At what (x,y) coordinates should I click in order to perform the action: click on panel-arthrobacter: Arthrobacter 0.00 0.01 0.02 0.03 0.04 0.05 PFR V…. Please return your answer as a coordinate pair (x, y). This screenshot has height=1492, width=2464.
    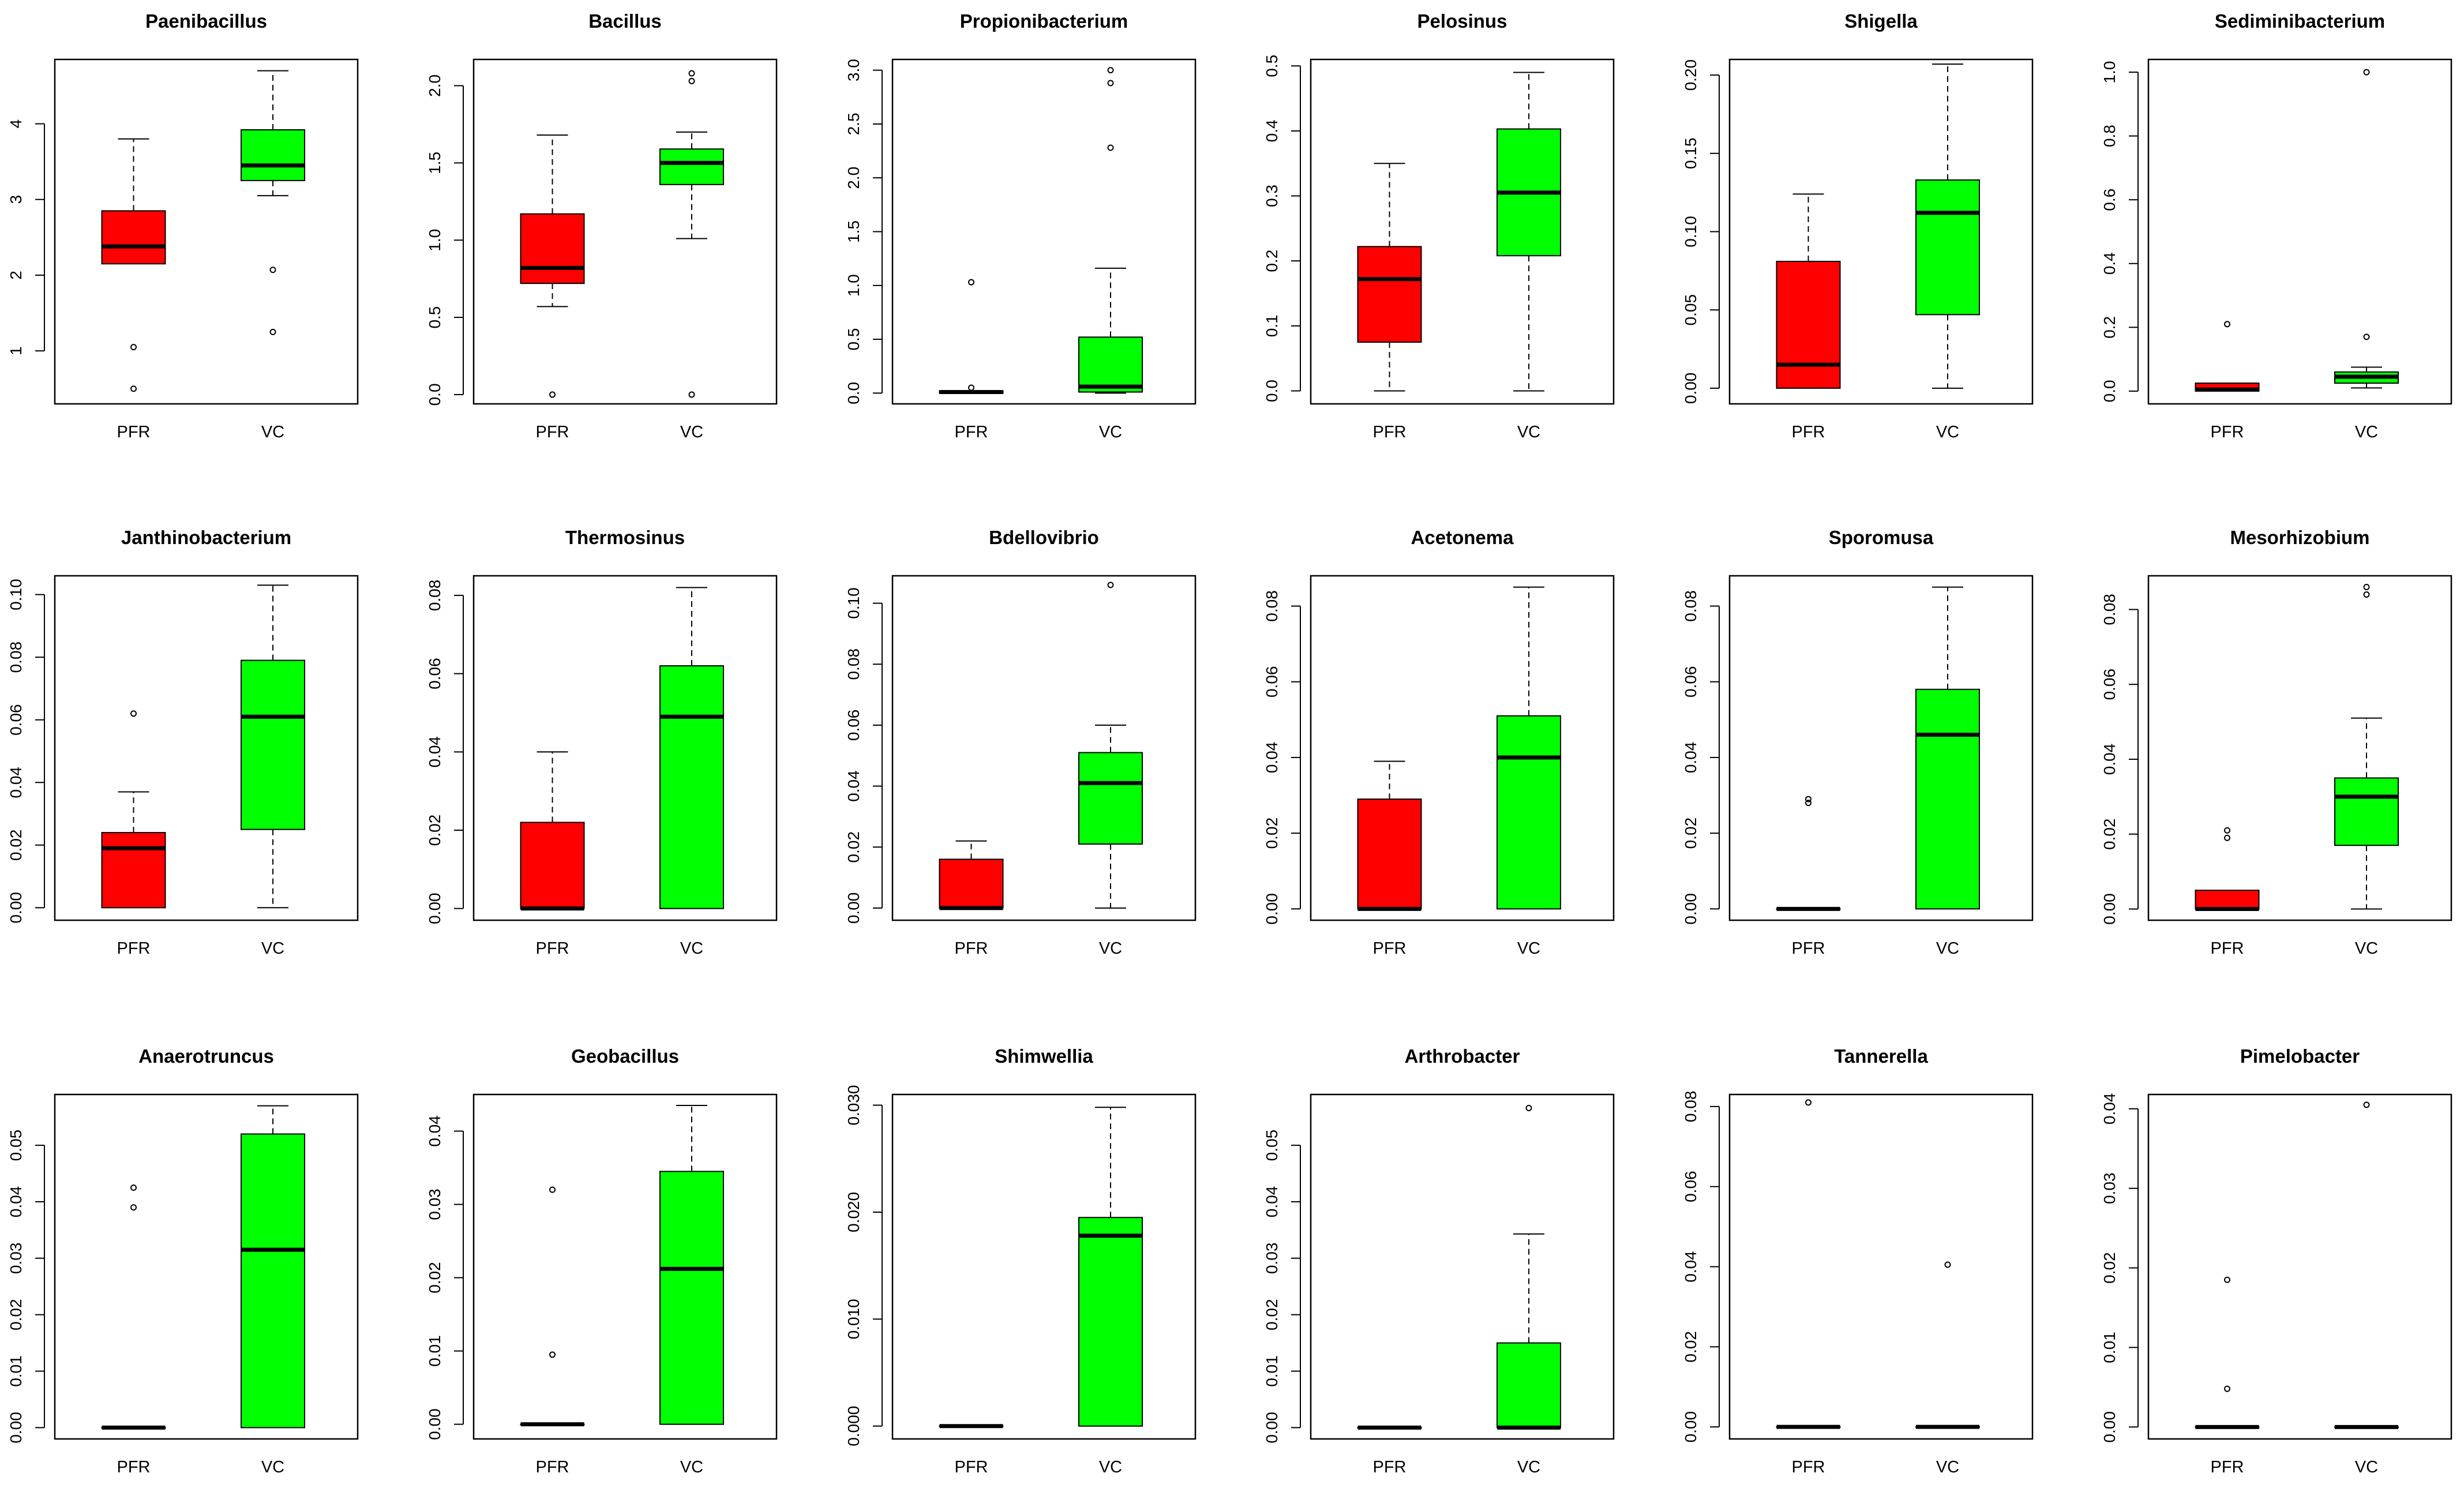
    Looking at the image, I should click on (1439, 1260).